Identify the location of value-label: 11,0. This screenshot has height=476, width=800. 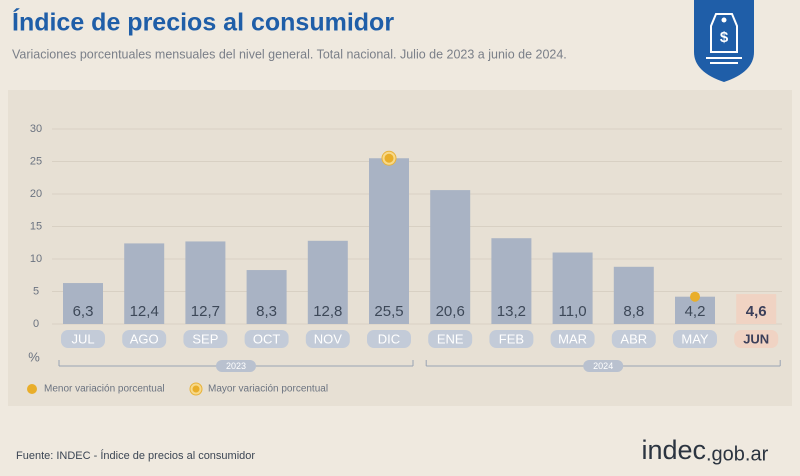
(573, 311).